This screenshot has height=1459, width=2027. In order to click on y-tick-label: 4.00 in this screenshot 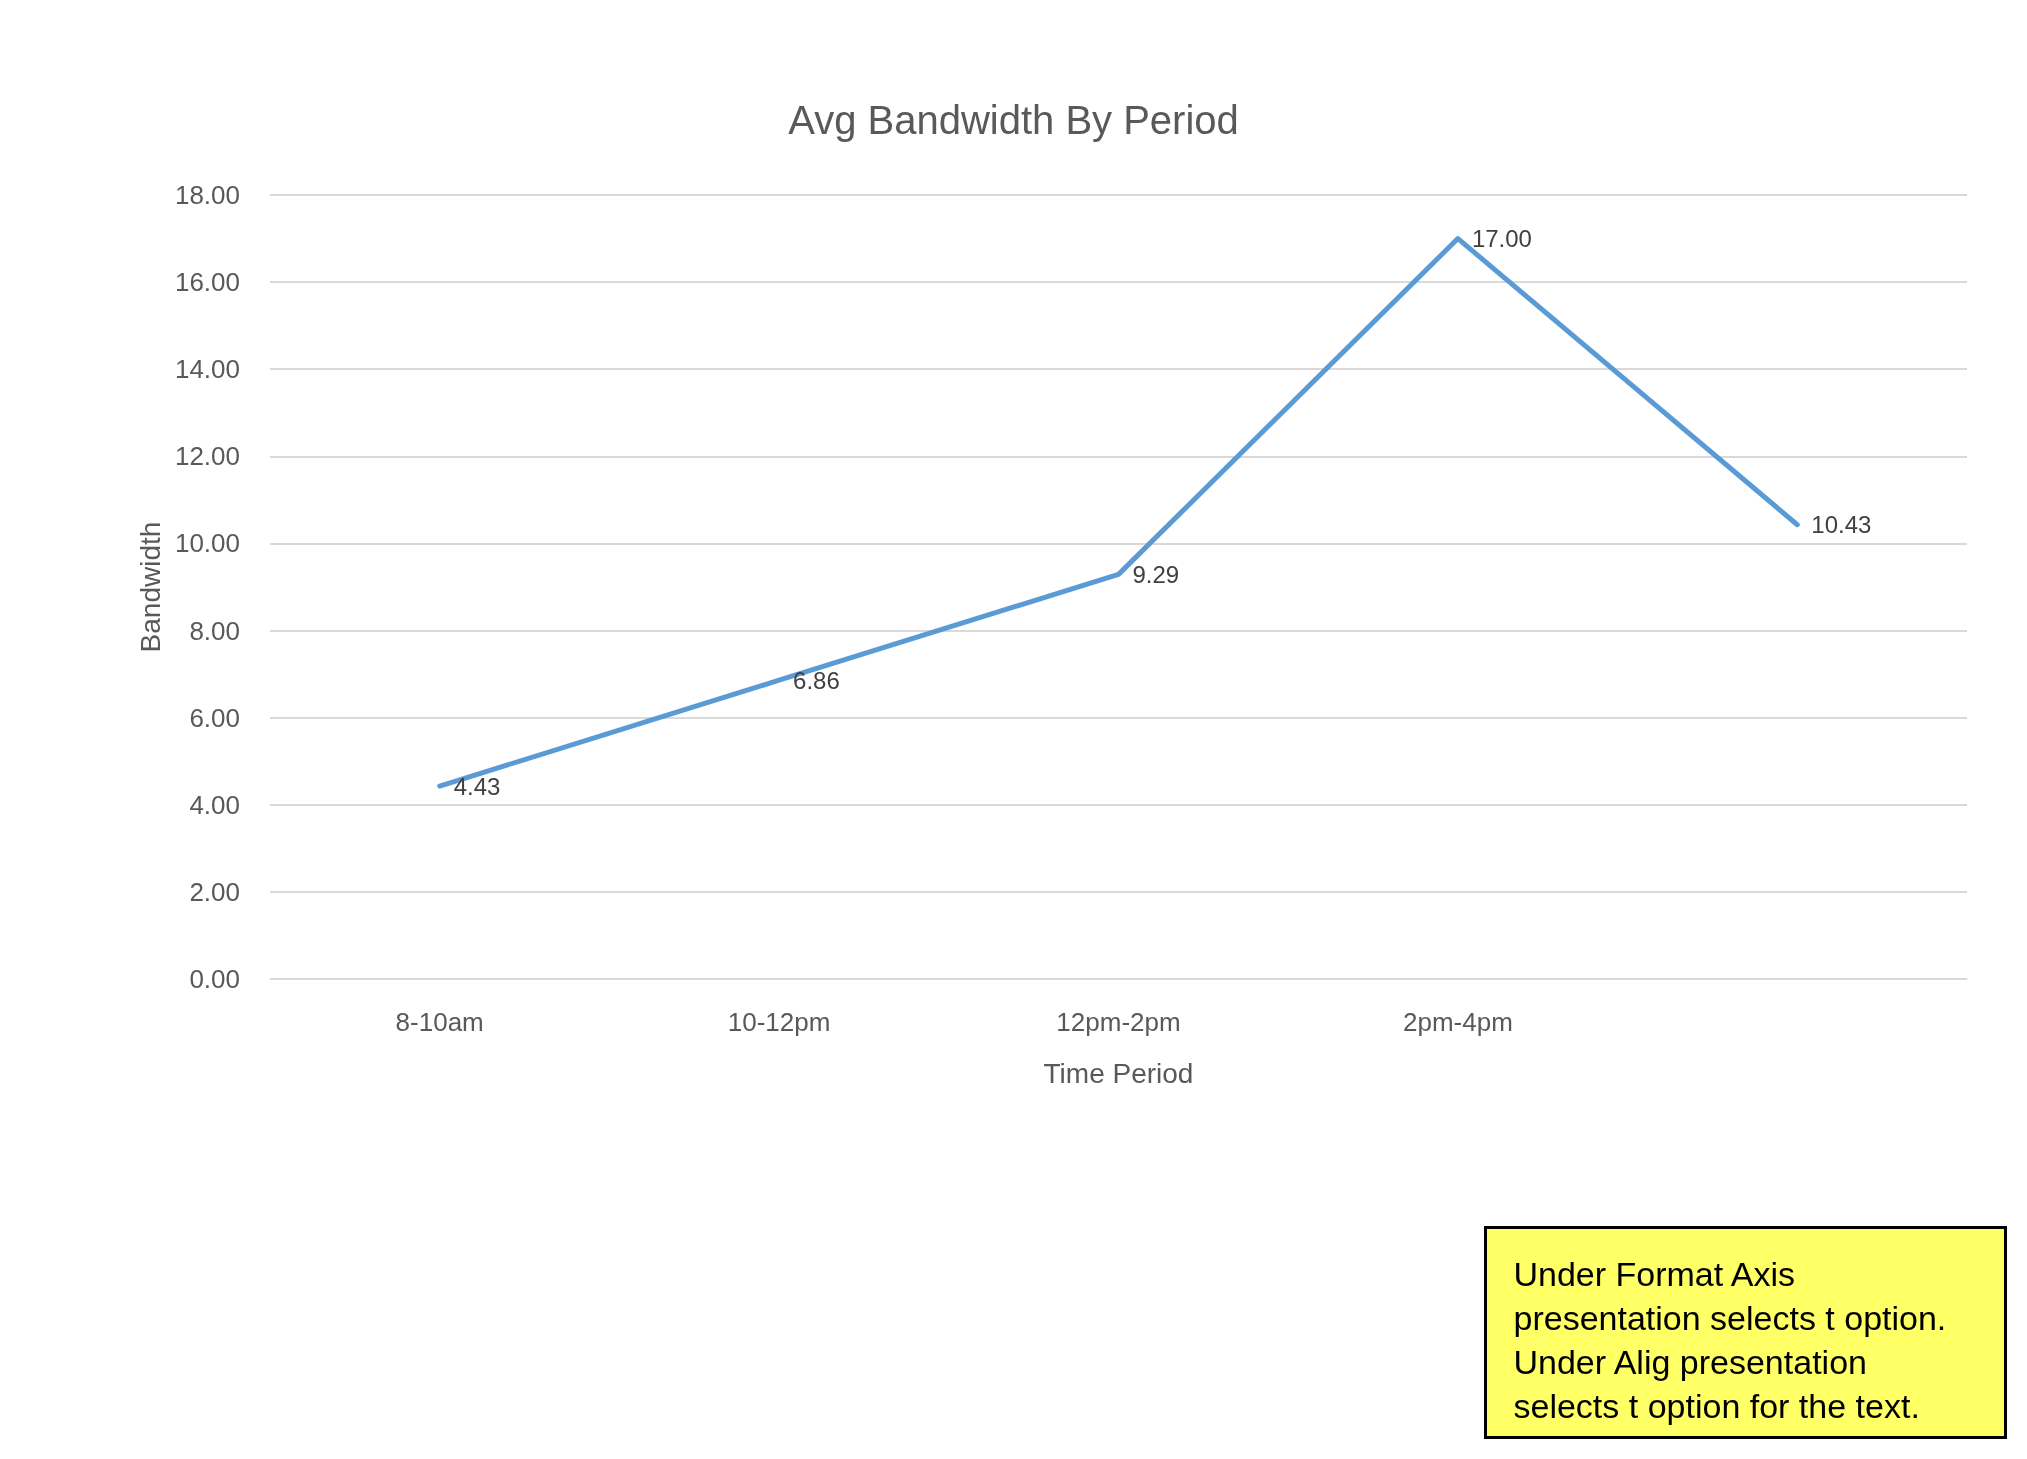, I will do `click(214, 804)`.